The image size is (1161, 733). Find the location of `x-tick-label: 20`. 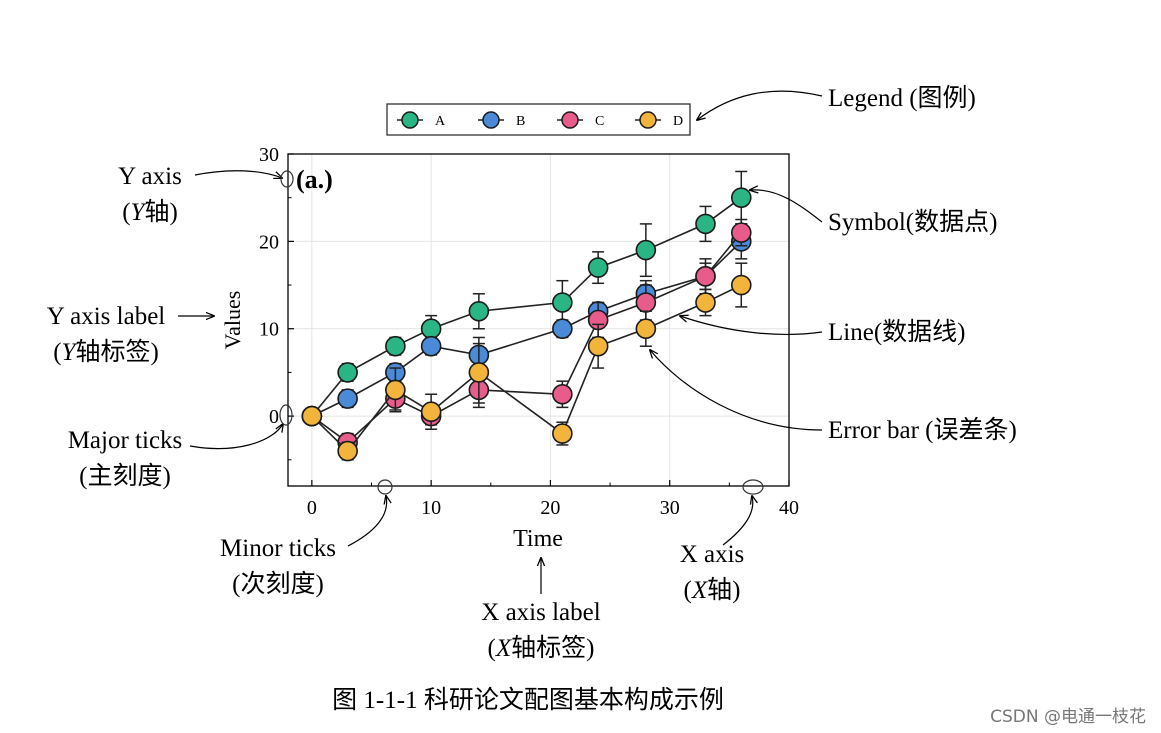

x-tick-label: 20 is located at coordinates (550, 508).